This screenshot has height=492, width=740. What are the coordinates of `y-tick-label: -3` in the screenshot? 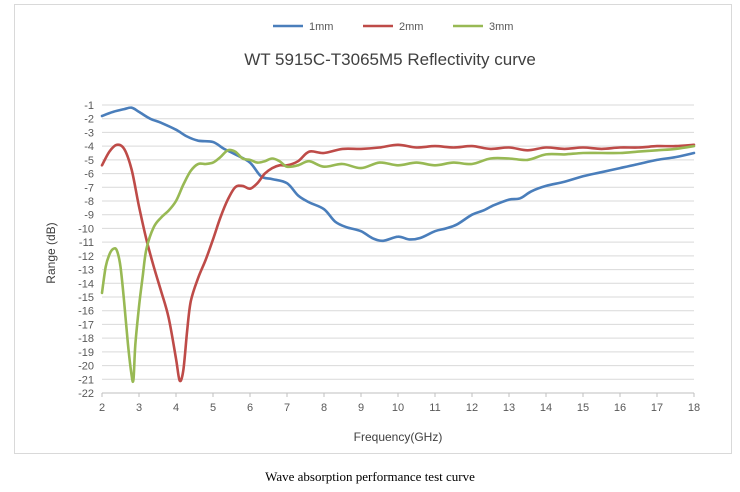 It's located at (89, 133).